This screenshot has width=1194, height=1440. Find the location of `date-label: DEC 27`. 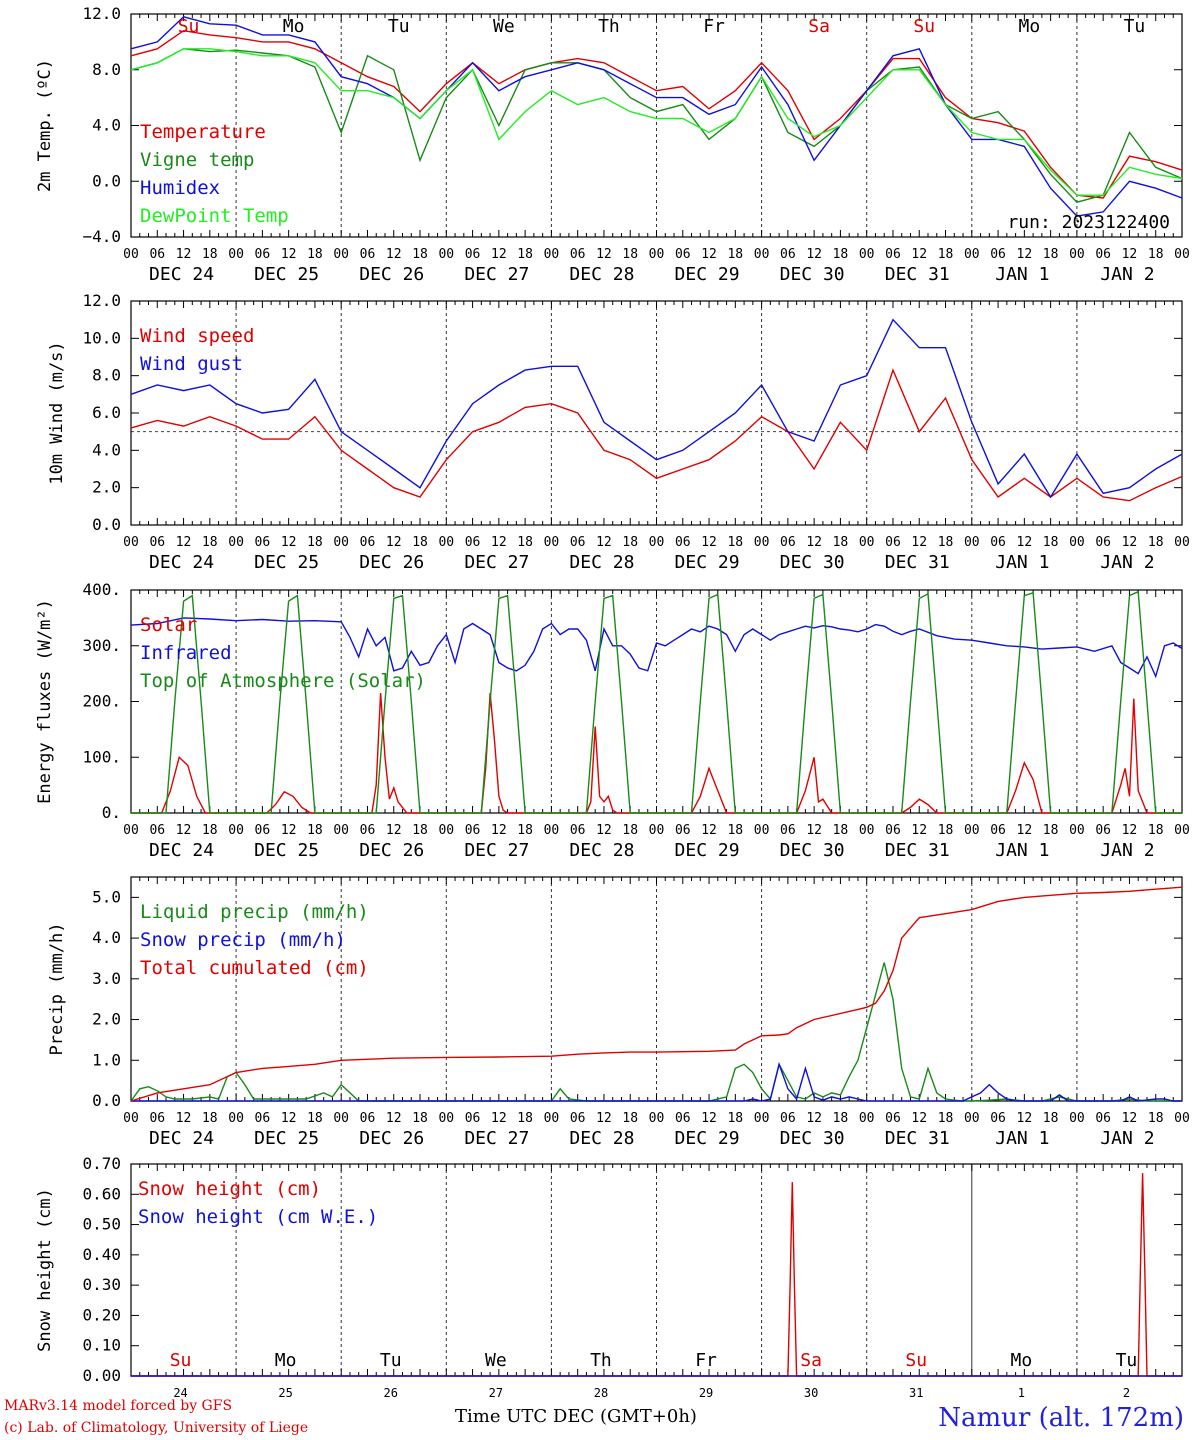

date-label: DEC 27 is located at coordinates (496, 562).